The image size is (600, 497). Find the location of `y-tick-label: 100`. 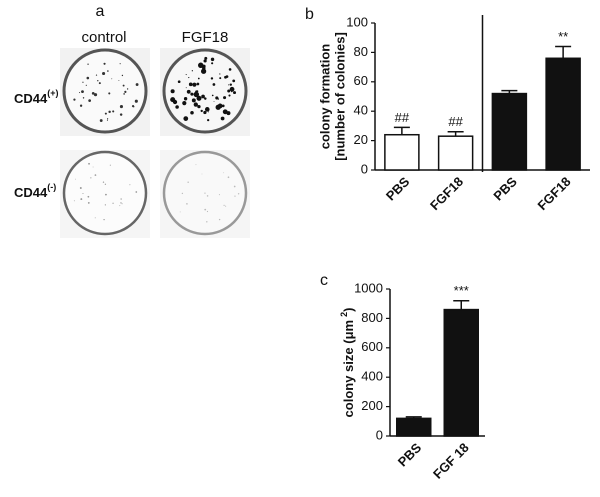

y-tick-label: 100 is located at coordinates (357, 21).